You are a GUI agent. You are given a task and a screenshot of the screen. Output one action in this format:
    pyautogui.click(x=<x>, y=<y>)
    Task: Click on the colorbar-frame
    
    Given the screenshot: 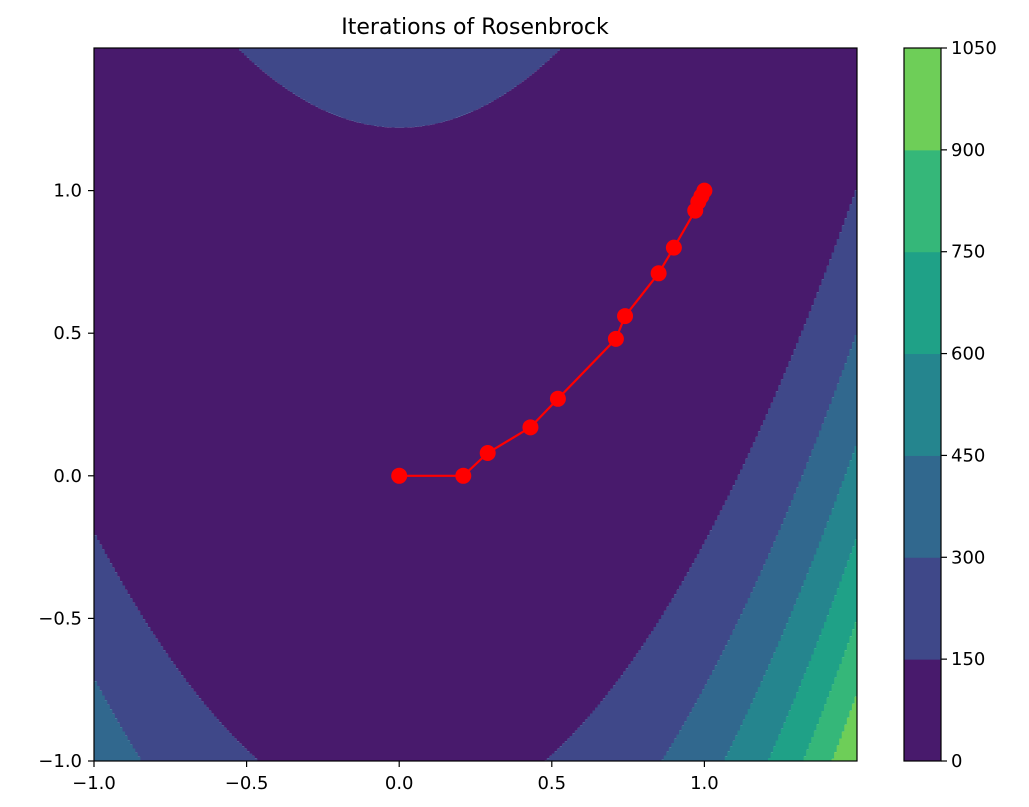 What is the action you would take?
    pyautogui.click(x=922, y=404)
    